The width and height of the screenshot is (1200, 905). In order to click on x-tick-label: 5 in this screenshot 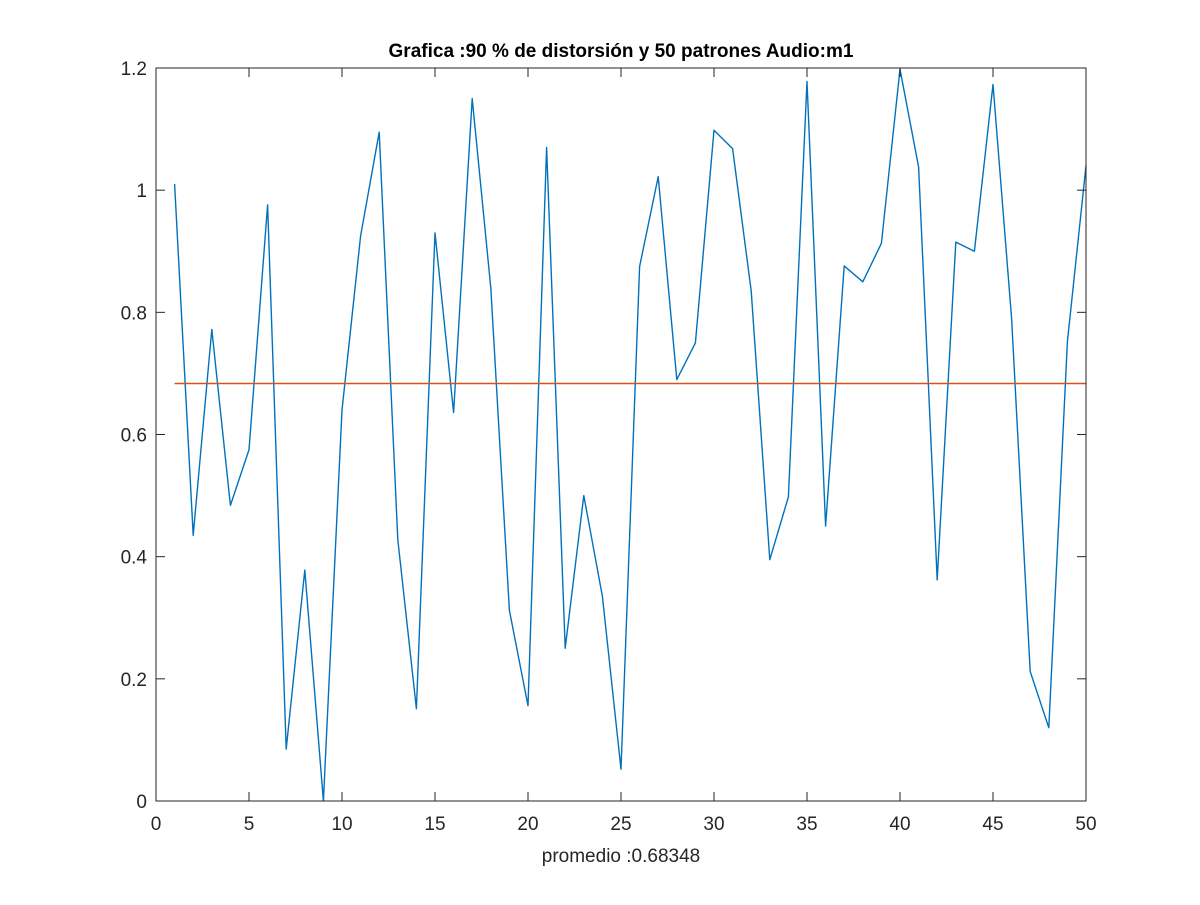, I will do `click(249, 824)`.